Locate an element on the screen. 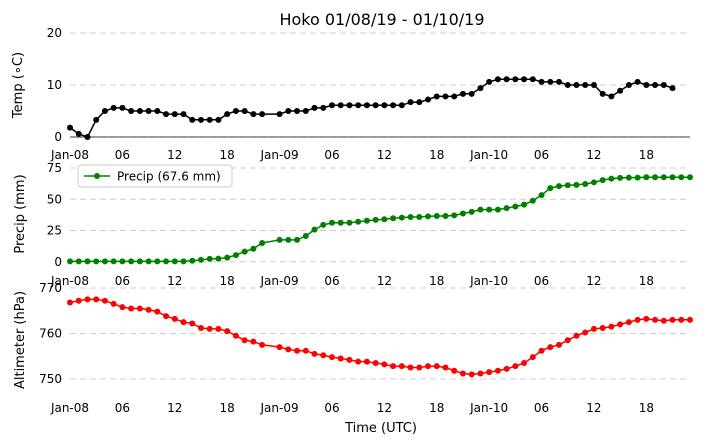  precipitation-x-tick-label: 06 is located at coordinates (541, 281).